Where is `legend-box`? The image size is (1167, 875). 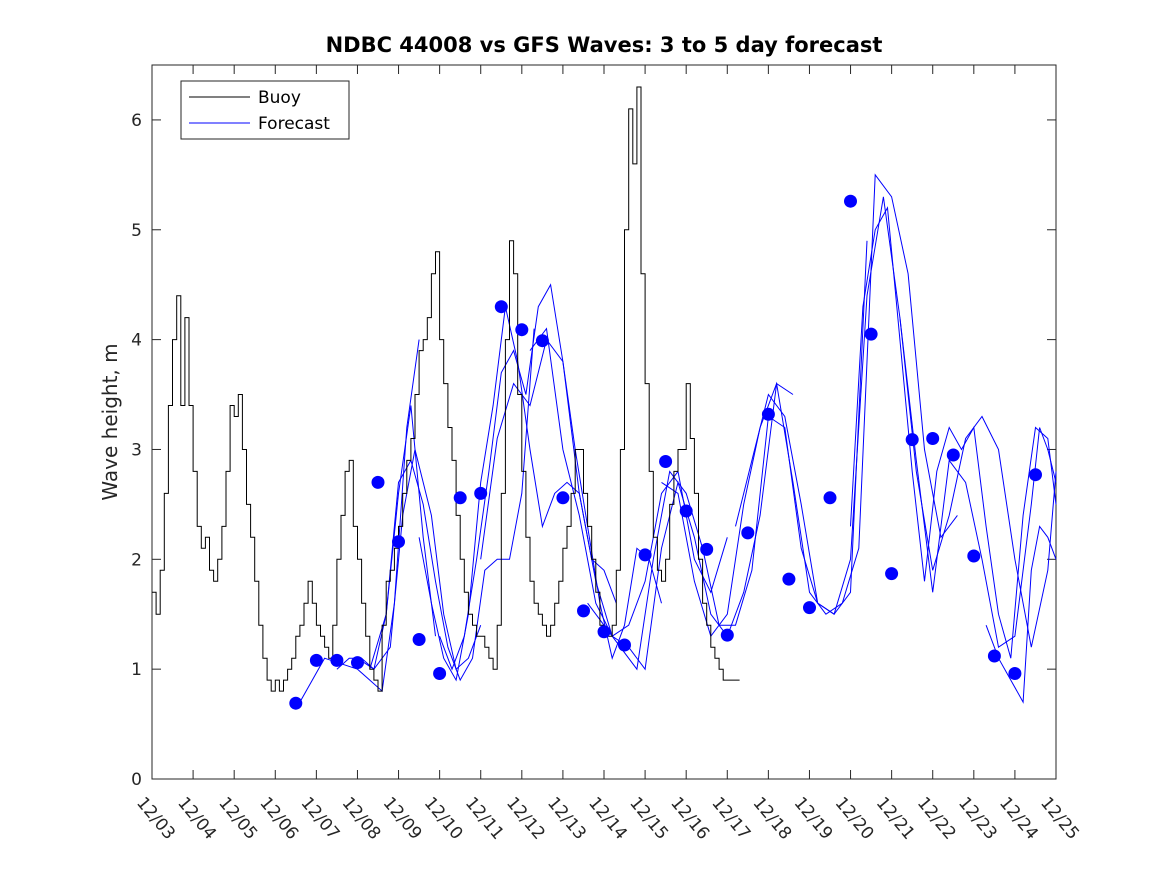
legend-box is located at coordinates (265, 110).